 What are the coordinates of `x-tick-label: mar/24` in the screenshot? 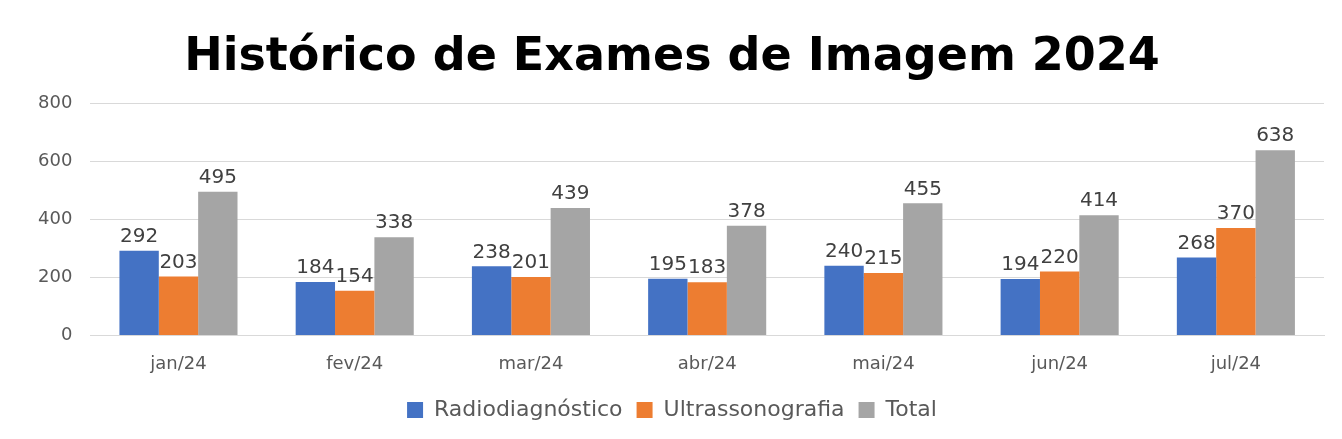 It's located at (531, 362).